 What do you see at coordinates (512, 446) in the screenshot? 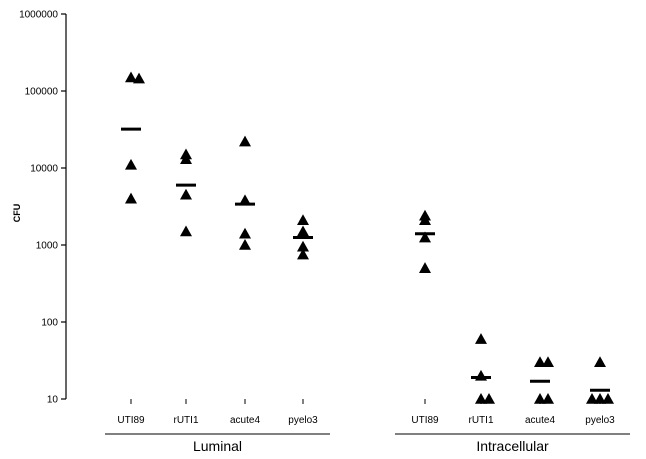
I see `group-label: Intracellular` at bounding box center [512, 446].